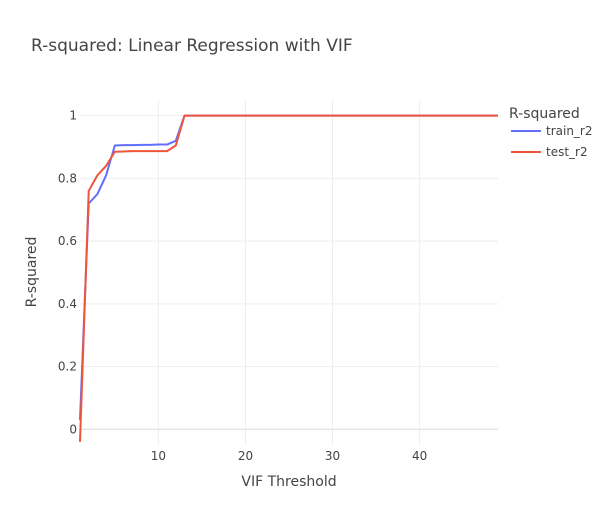 Image resolution: width=611 pixels, height=529 pixels. I want to click on x-tick-label: 40, so click(419, 456).